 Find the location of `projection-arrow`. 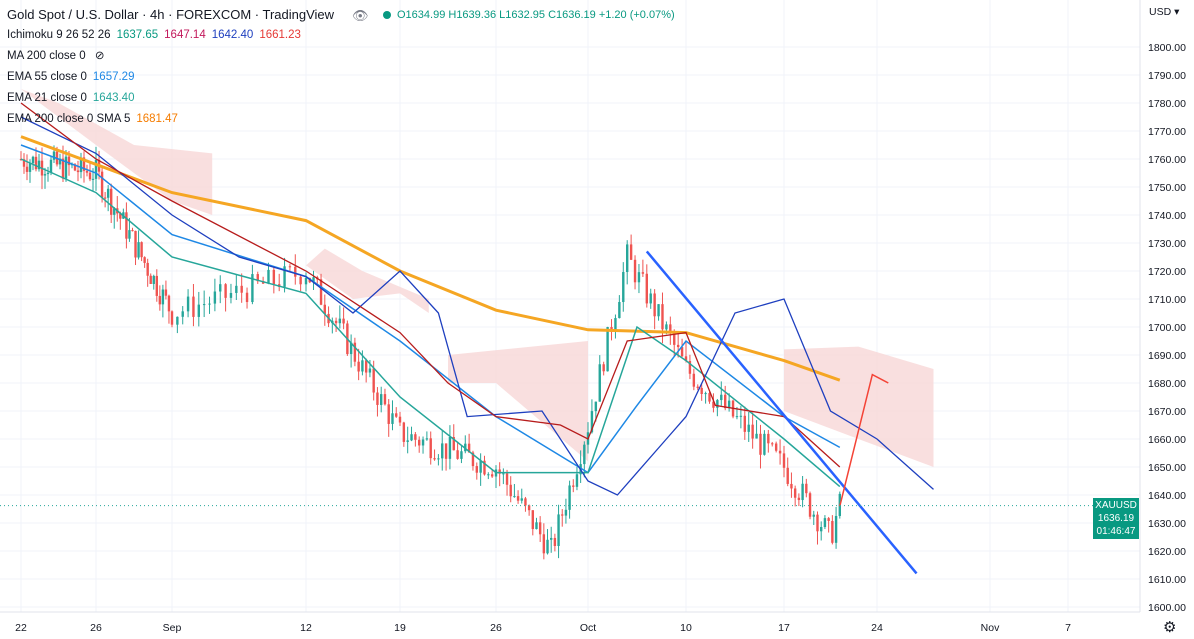

projection-arrow is located at coordinates (864, 440).